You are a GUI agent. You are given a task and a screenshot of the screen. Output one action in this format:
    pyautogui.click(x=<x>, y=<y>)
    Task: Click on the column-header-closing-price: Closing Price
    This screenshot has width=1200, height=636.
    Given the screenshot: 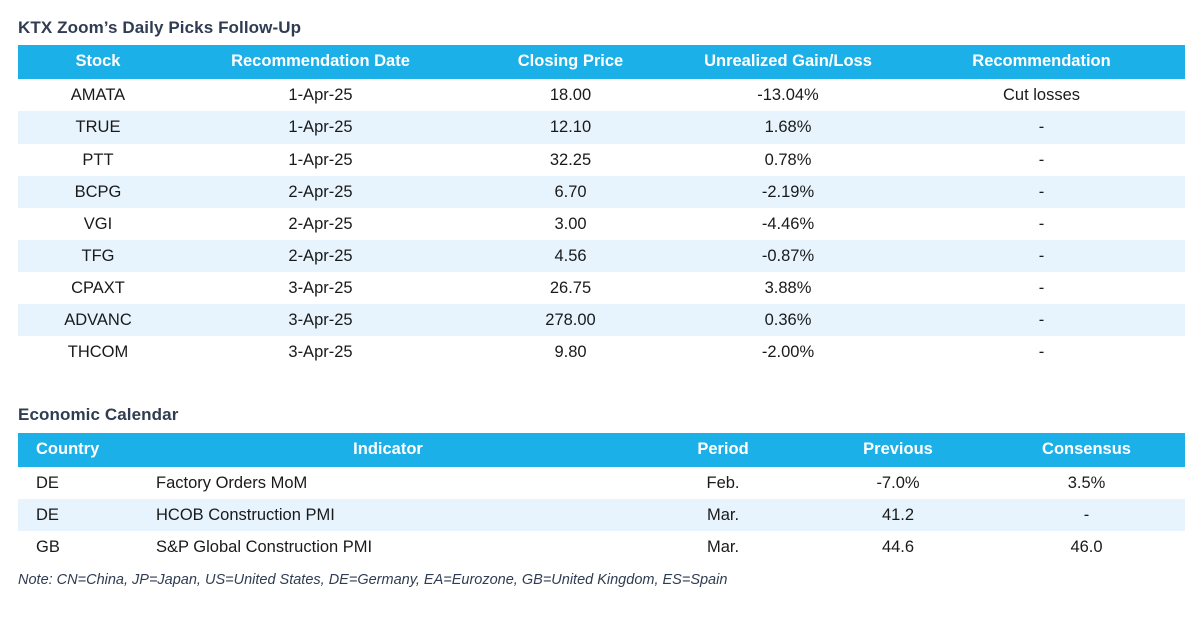 What is the action you would take?
    pyautogui.click(x=570, y=62)
    